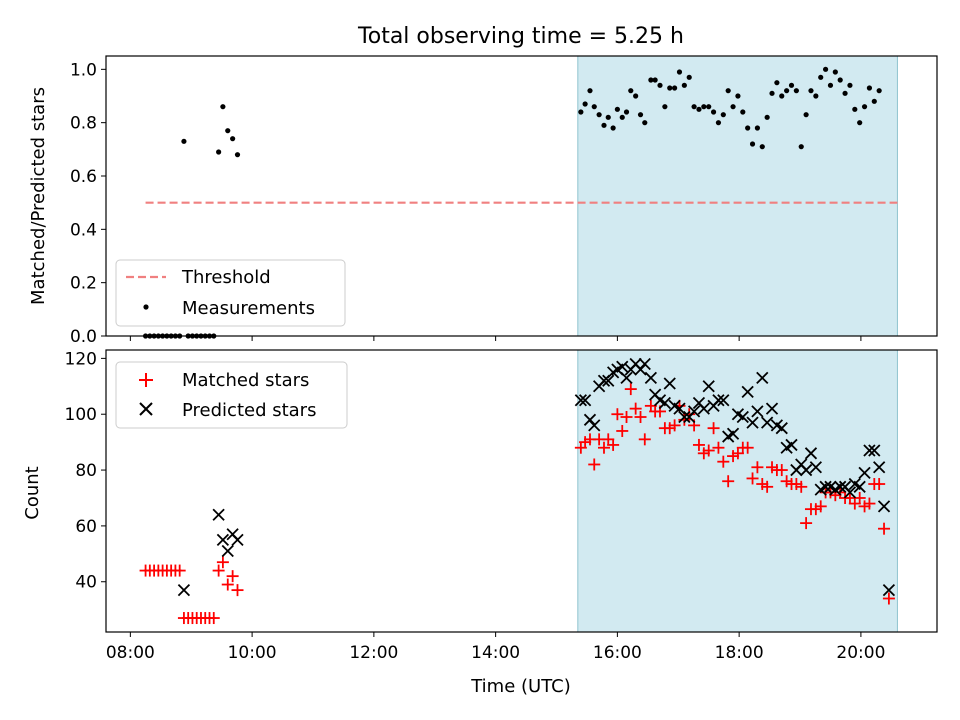 Image resolution: width=960 pixels, height=720 pixels. Describe the element at coordinates (83, 284) in the screenshot. I see `y-tick-label: 0.2` at that location.